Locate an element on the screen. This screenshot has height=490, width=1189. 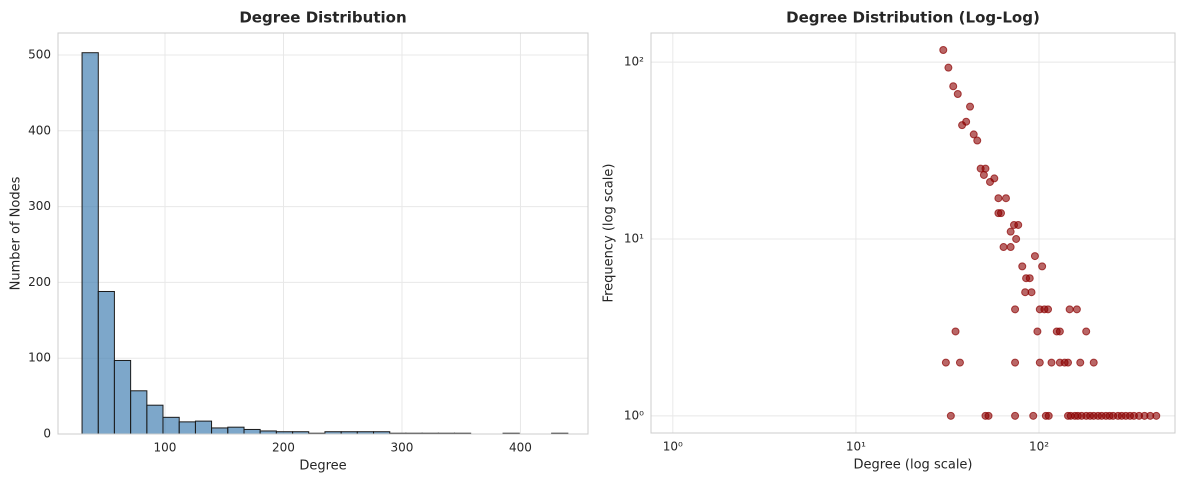
x-axis-label: Degree is located at coordinates (322, 466).